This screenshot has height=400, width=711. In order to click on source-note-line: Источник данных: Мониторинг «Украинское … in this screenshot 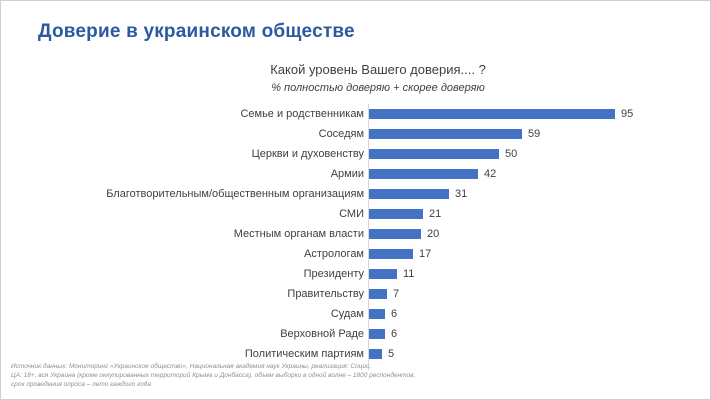, I will do `click(191, 366)`.